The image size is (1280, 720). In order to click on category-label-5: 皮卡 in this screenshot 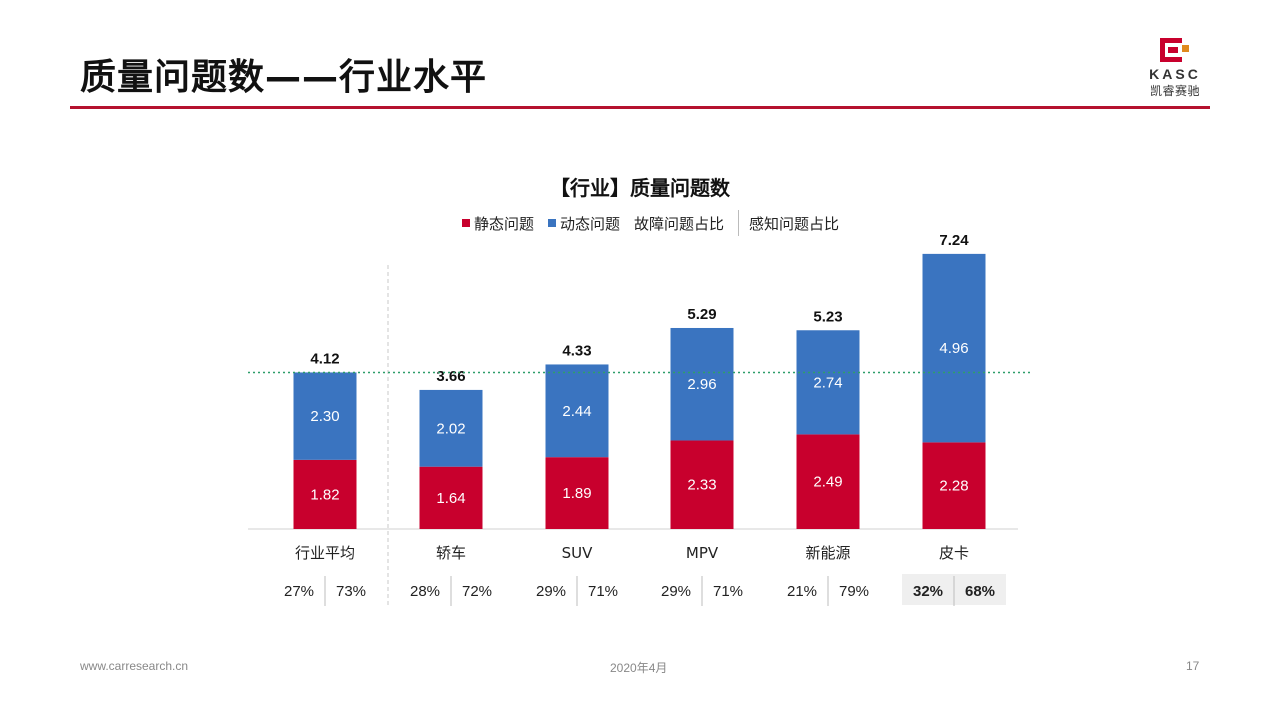, I will do `click(954, 553)`.